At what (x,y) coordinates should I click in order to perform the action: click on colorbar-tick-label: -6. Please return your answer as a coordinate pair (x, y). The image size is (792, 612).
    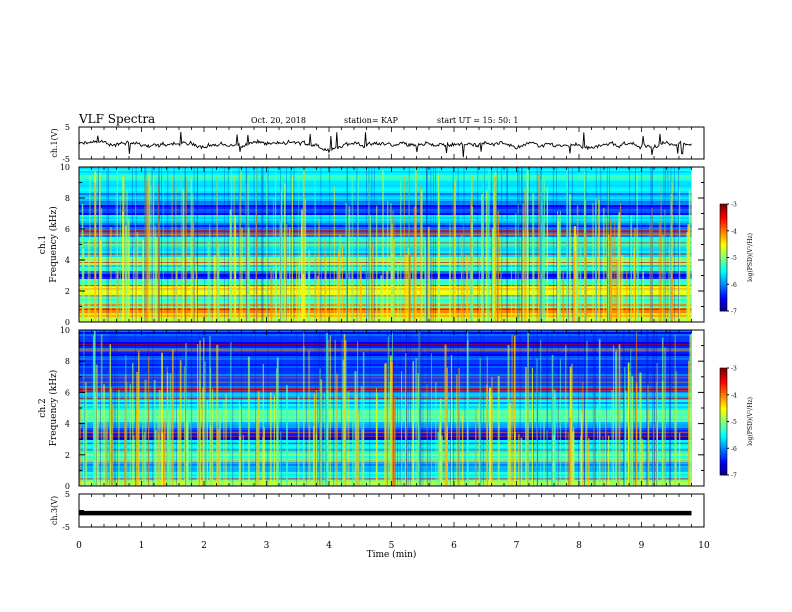
    Looking at the image, I should click on (734, 449).